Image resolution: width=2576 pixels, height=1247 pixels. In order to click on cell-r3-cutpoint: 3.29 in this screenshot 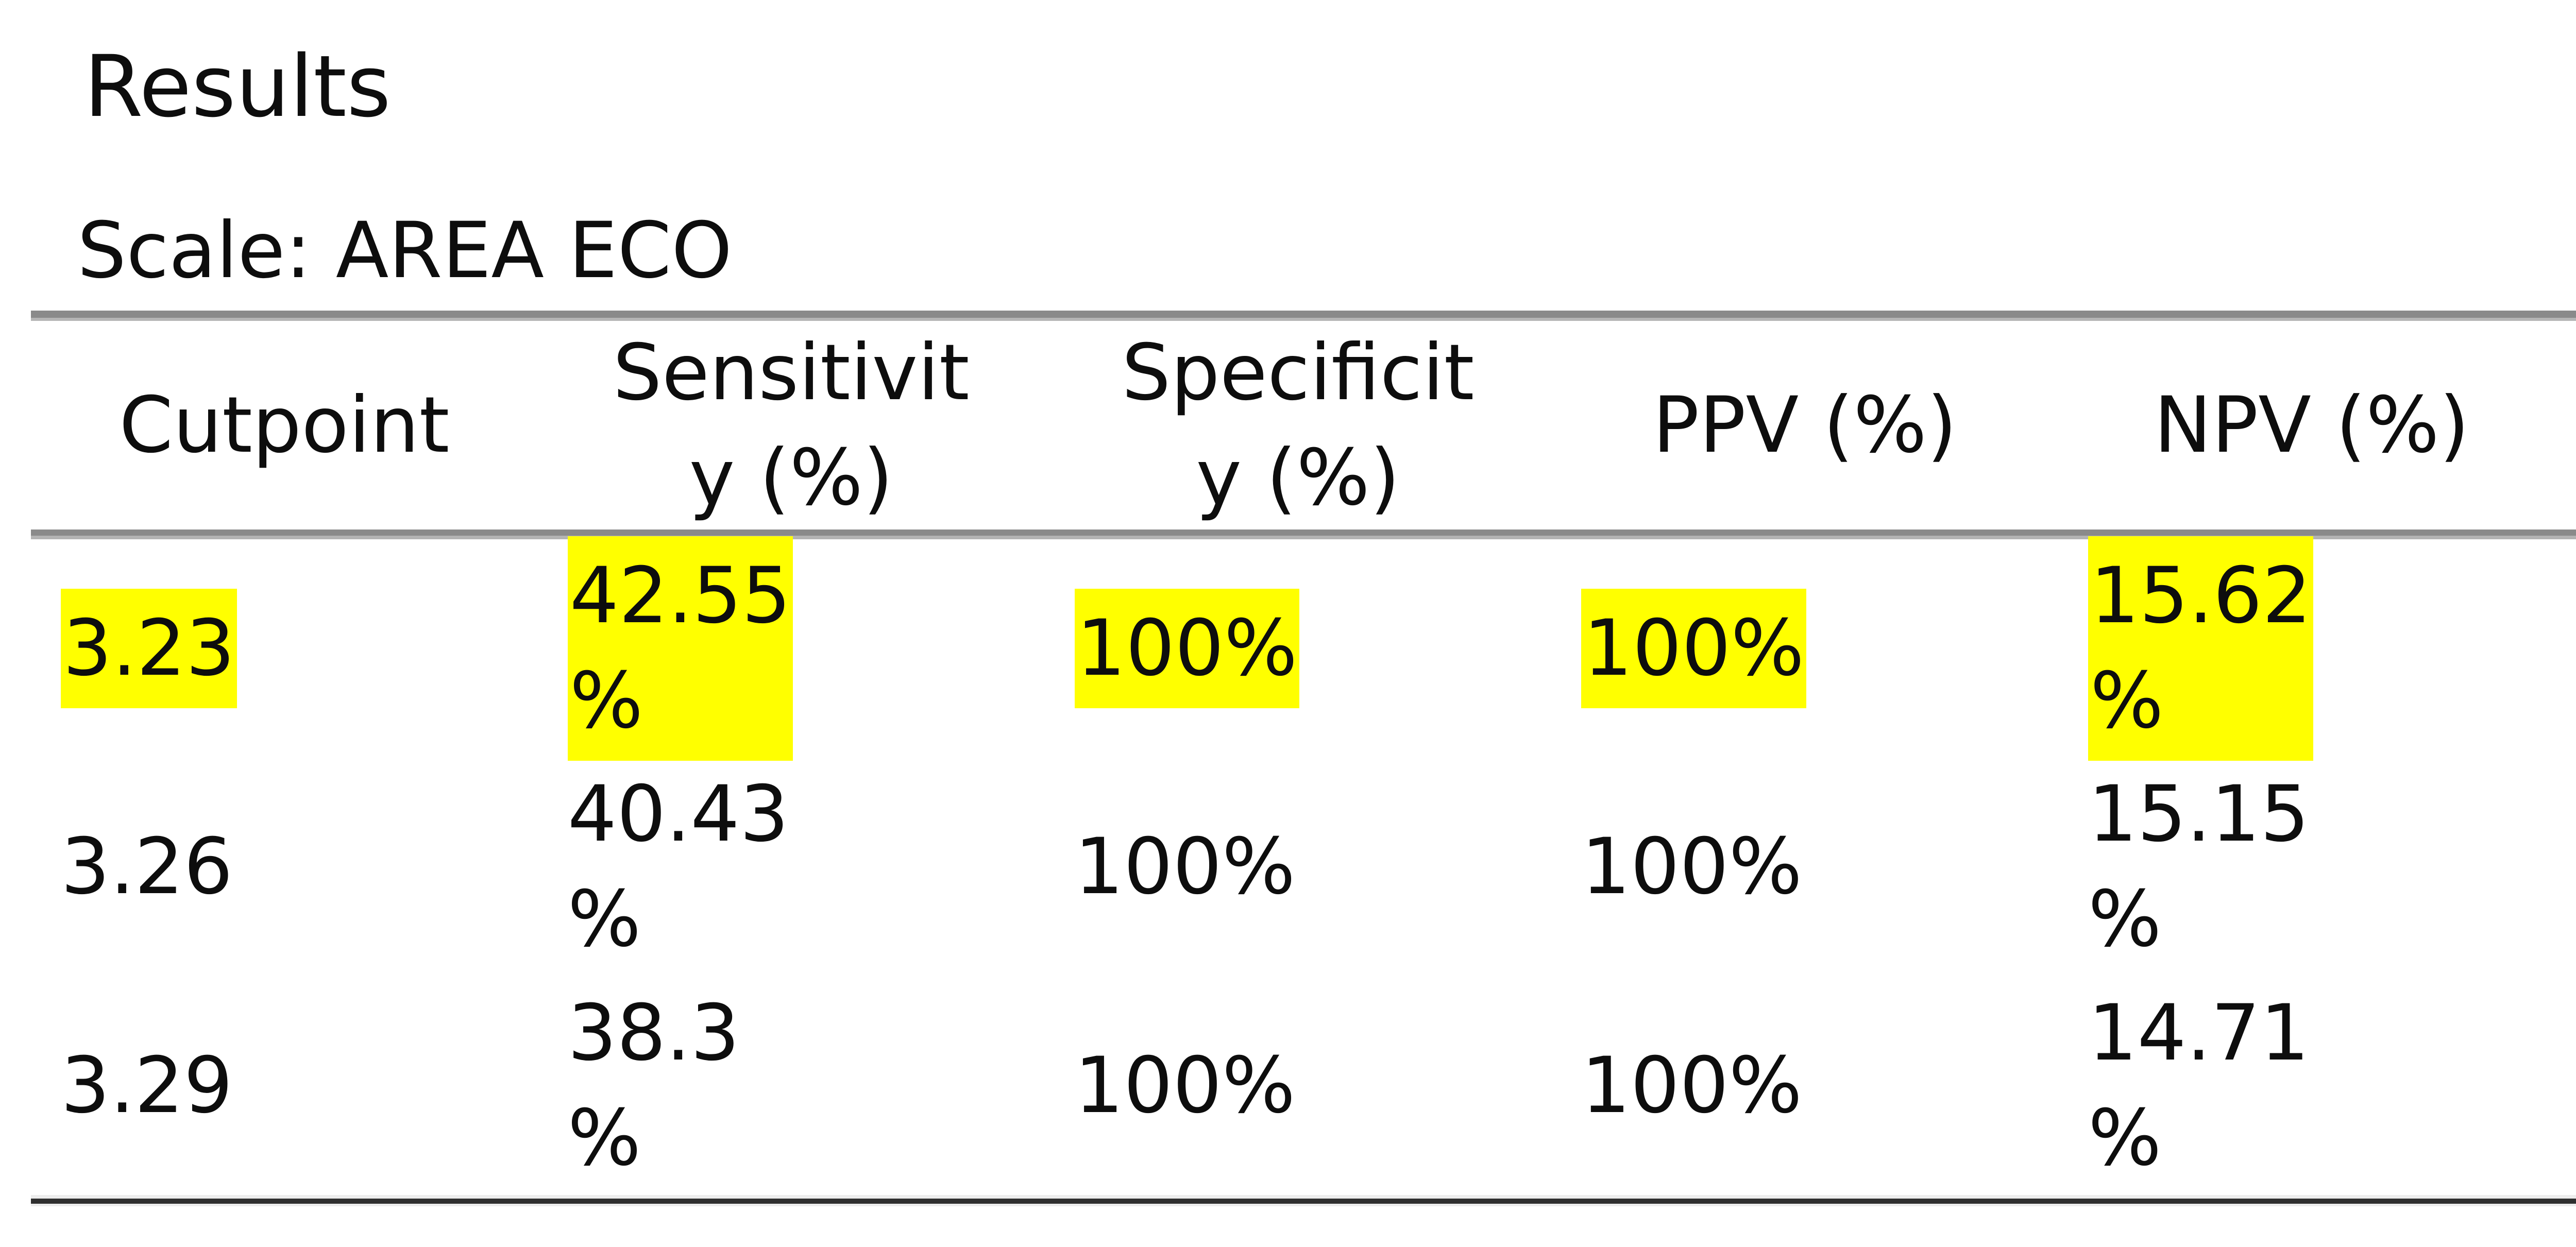, I will do `click(284, 1085)`.